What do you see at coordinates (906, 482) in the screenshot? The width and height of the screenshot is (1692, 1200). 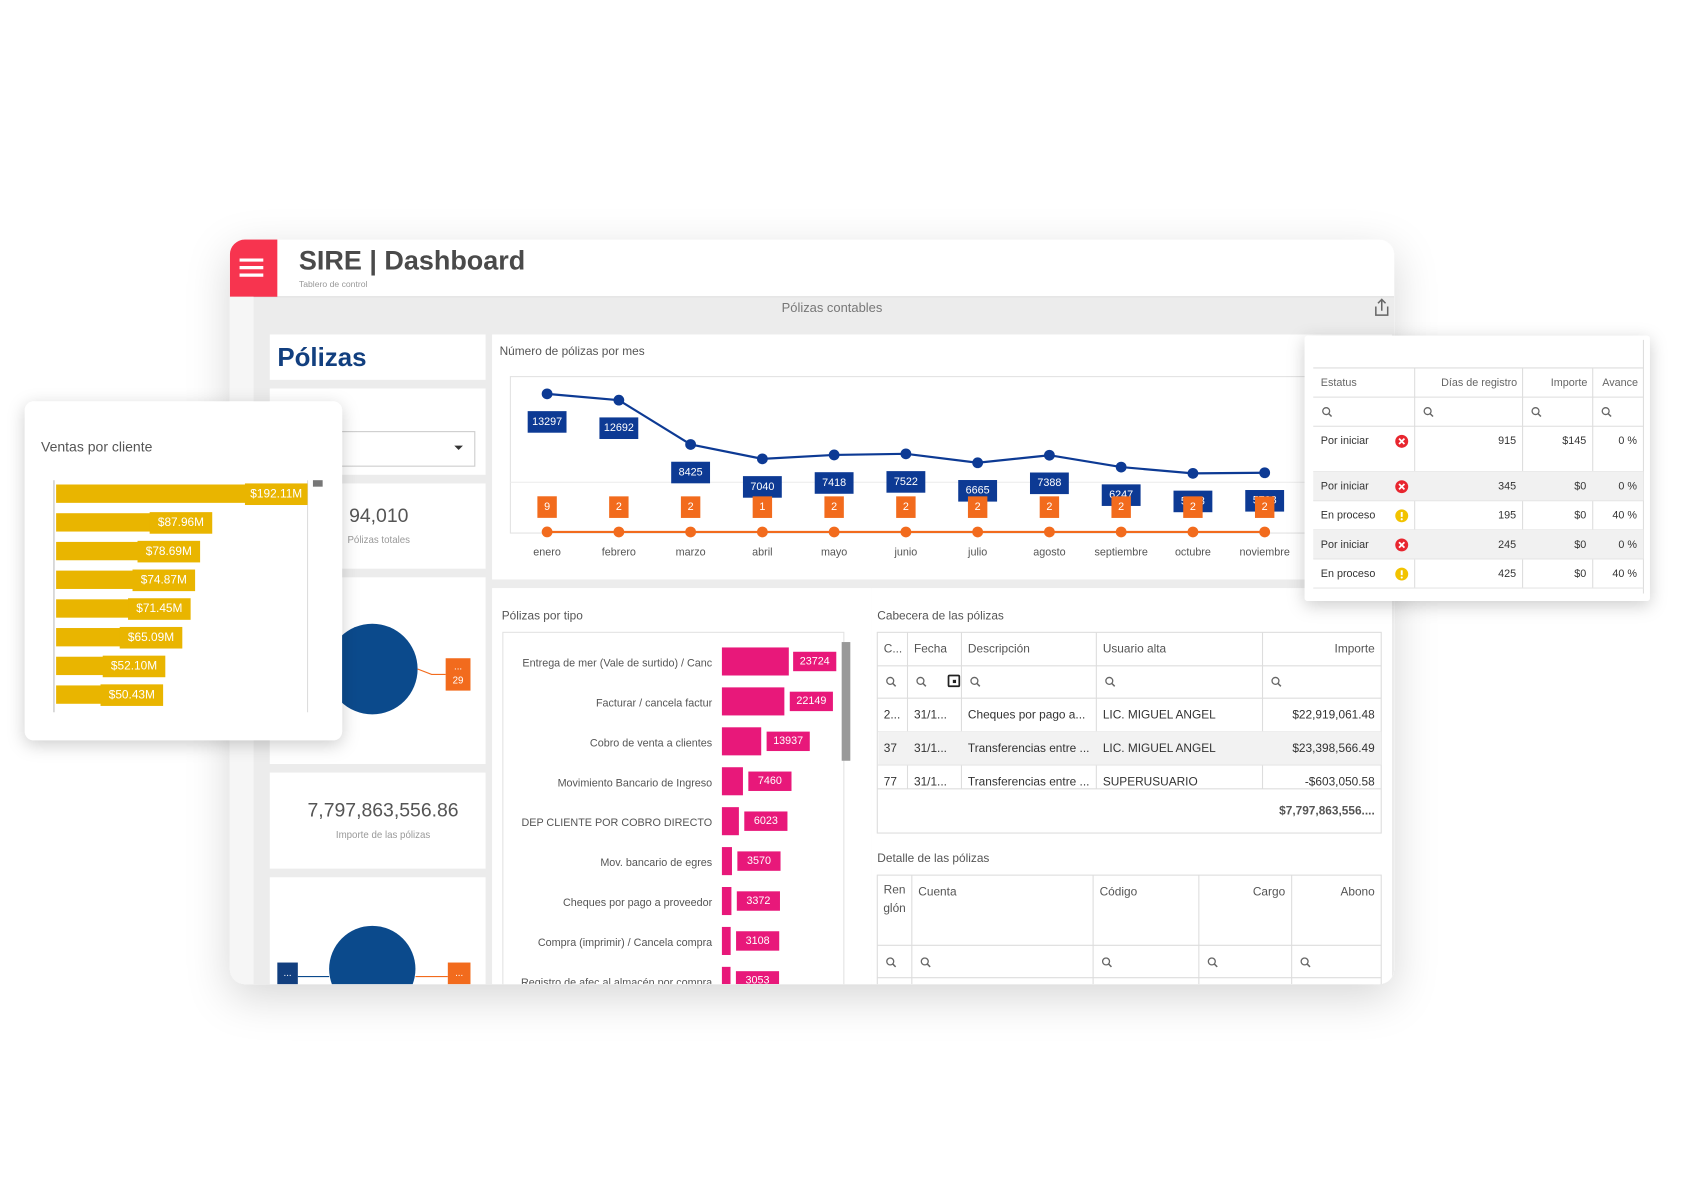 I see `data-label: 7522` at bounding box center [906, 482].